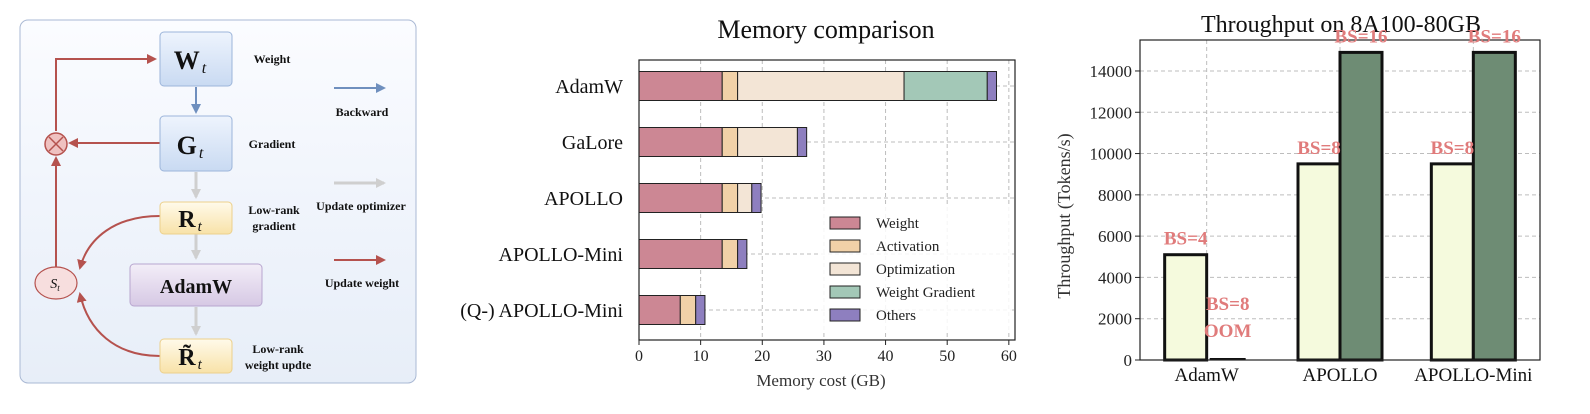 The width and height of the screenshot is (1590, 414). What do you see at coordinates (592, 143) in the screenshot?
I see `memory-category-label: GaLore` at bounding box center [592, 143].